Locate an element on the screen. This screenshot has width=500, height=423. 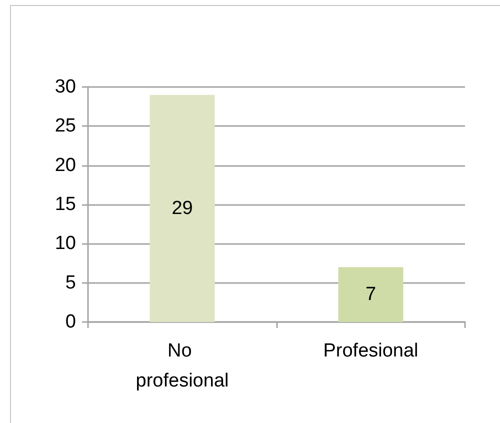
data-label: 7 is located at coordinates (370, 295).